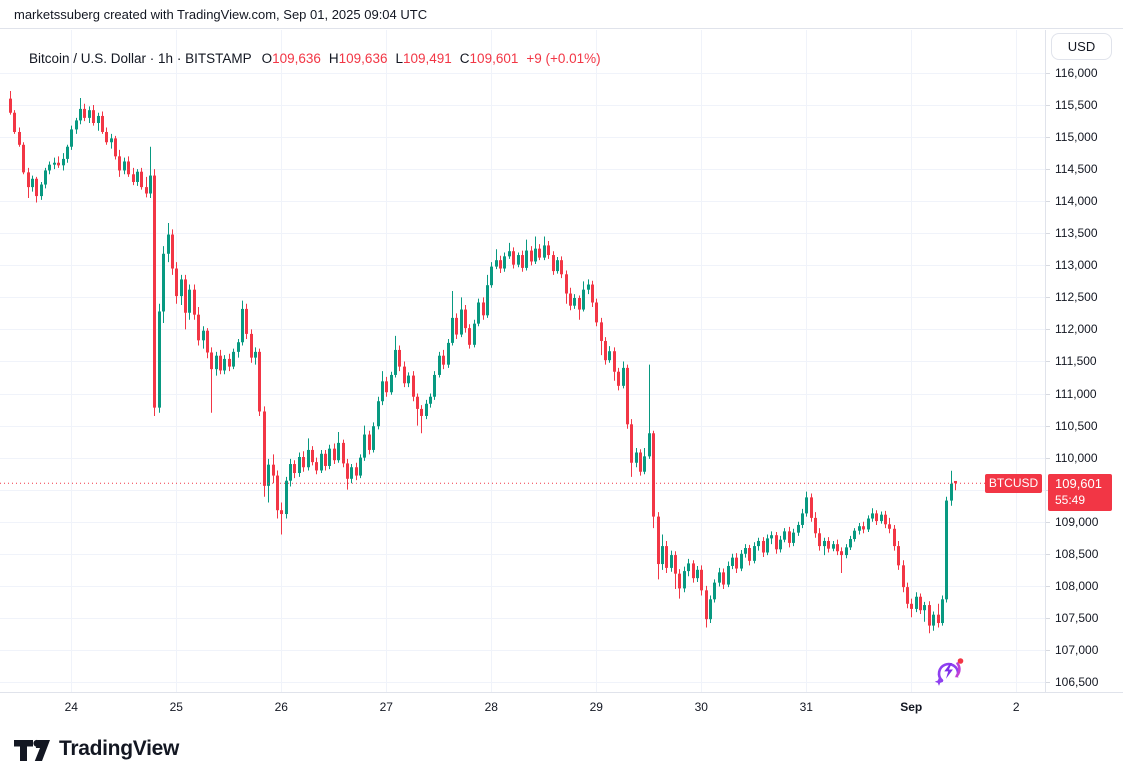 This screenshot has width=1123, height=776. I want to click on price-line-symbol-badge: BTCUSD, so click(1013, 483).